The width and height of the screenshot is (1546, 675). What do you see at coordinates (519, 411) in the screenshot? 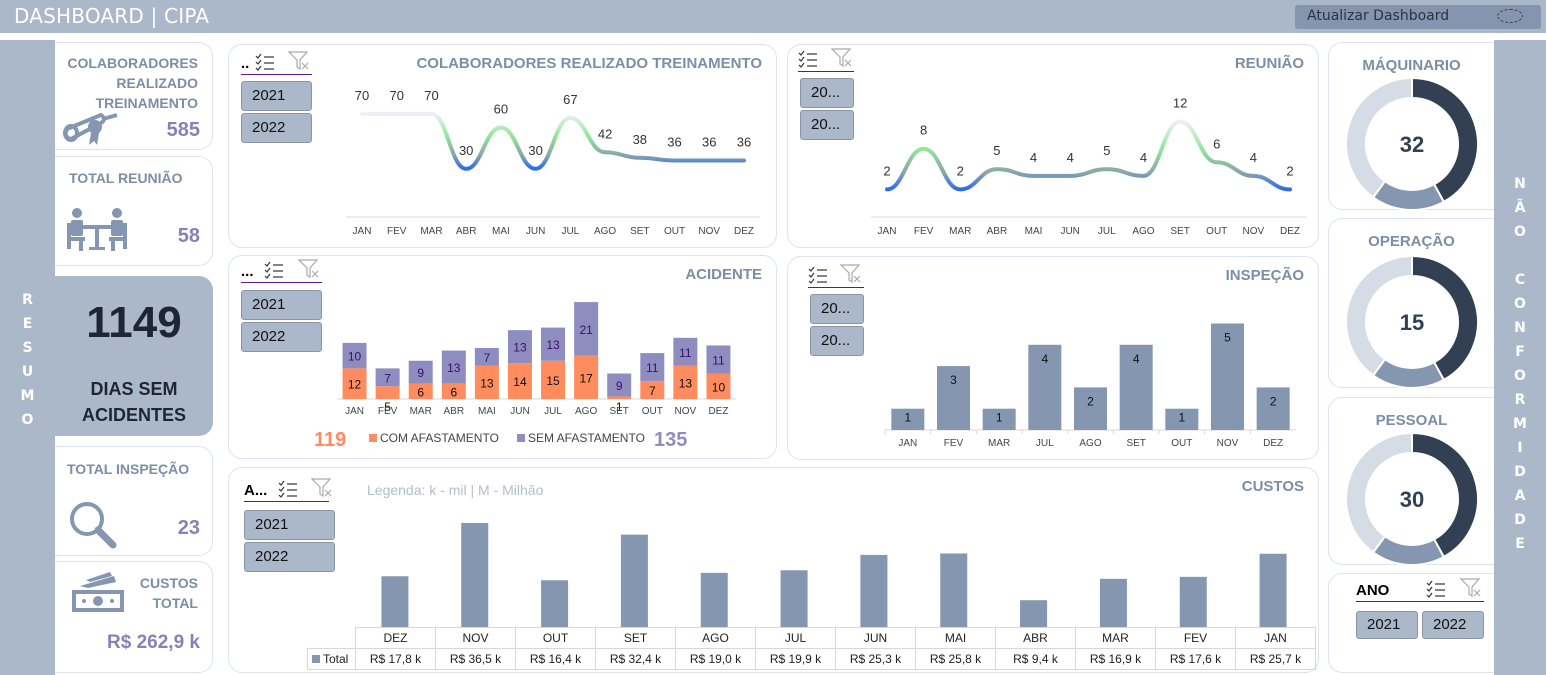
I see `x-tick-label: JUN` at bounding box center [519, 411].